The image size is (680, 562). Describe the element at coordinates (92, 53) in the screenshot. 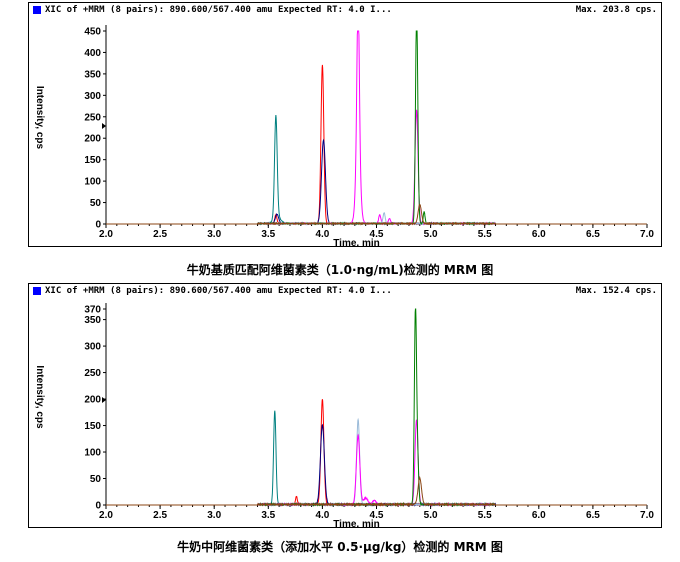

I see `y-tick-label: 400` at that location.